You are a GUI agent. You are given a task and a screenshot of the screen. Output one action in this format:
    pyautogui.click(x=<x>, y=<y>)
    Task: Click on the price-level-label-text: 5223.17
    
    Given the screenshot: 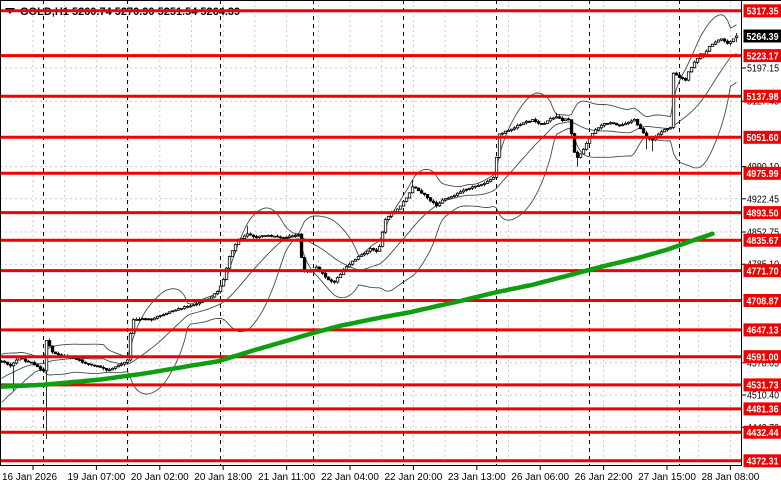 What is the action you would take?
    pyautogui.click(x=763, y=56)
    